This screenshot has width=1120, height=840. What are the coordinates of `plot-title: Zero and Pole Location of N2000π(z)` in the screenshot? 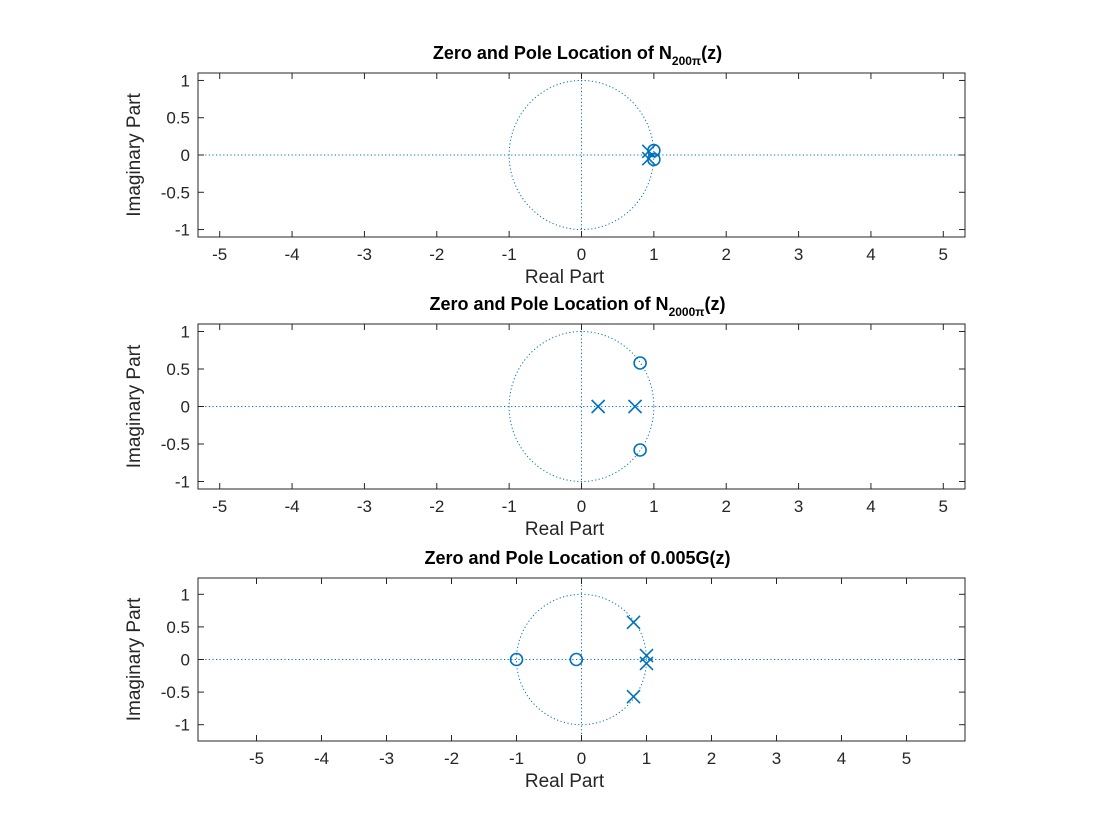 It's located at (578, 306).